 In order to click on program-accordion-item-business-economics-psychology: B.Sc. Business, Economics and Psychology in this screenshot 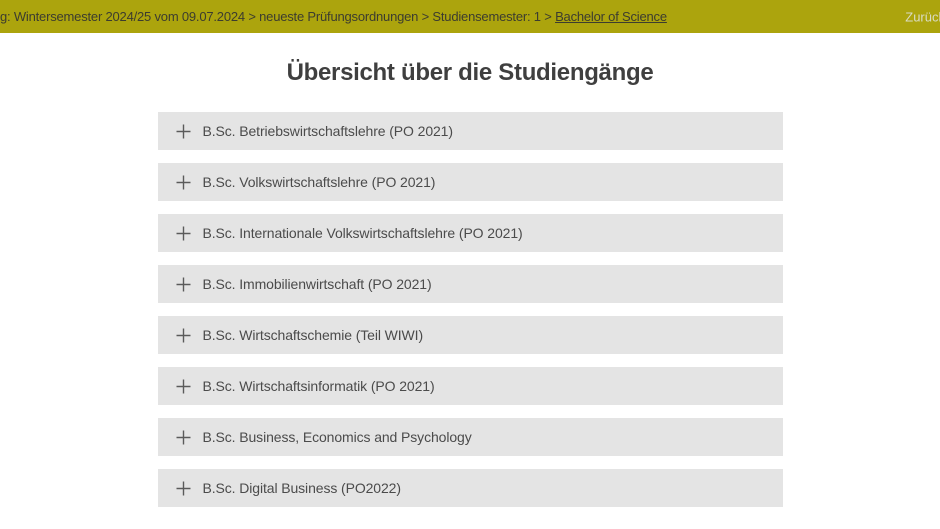, I will do `click(470, 437)`.